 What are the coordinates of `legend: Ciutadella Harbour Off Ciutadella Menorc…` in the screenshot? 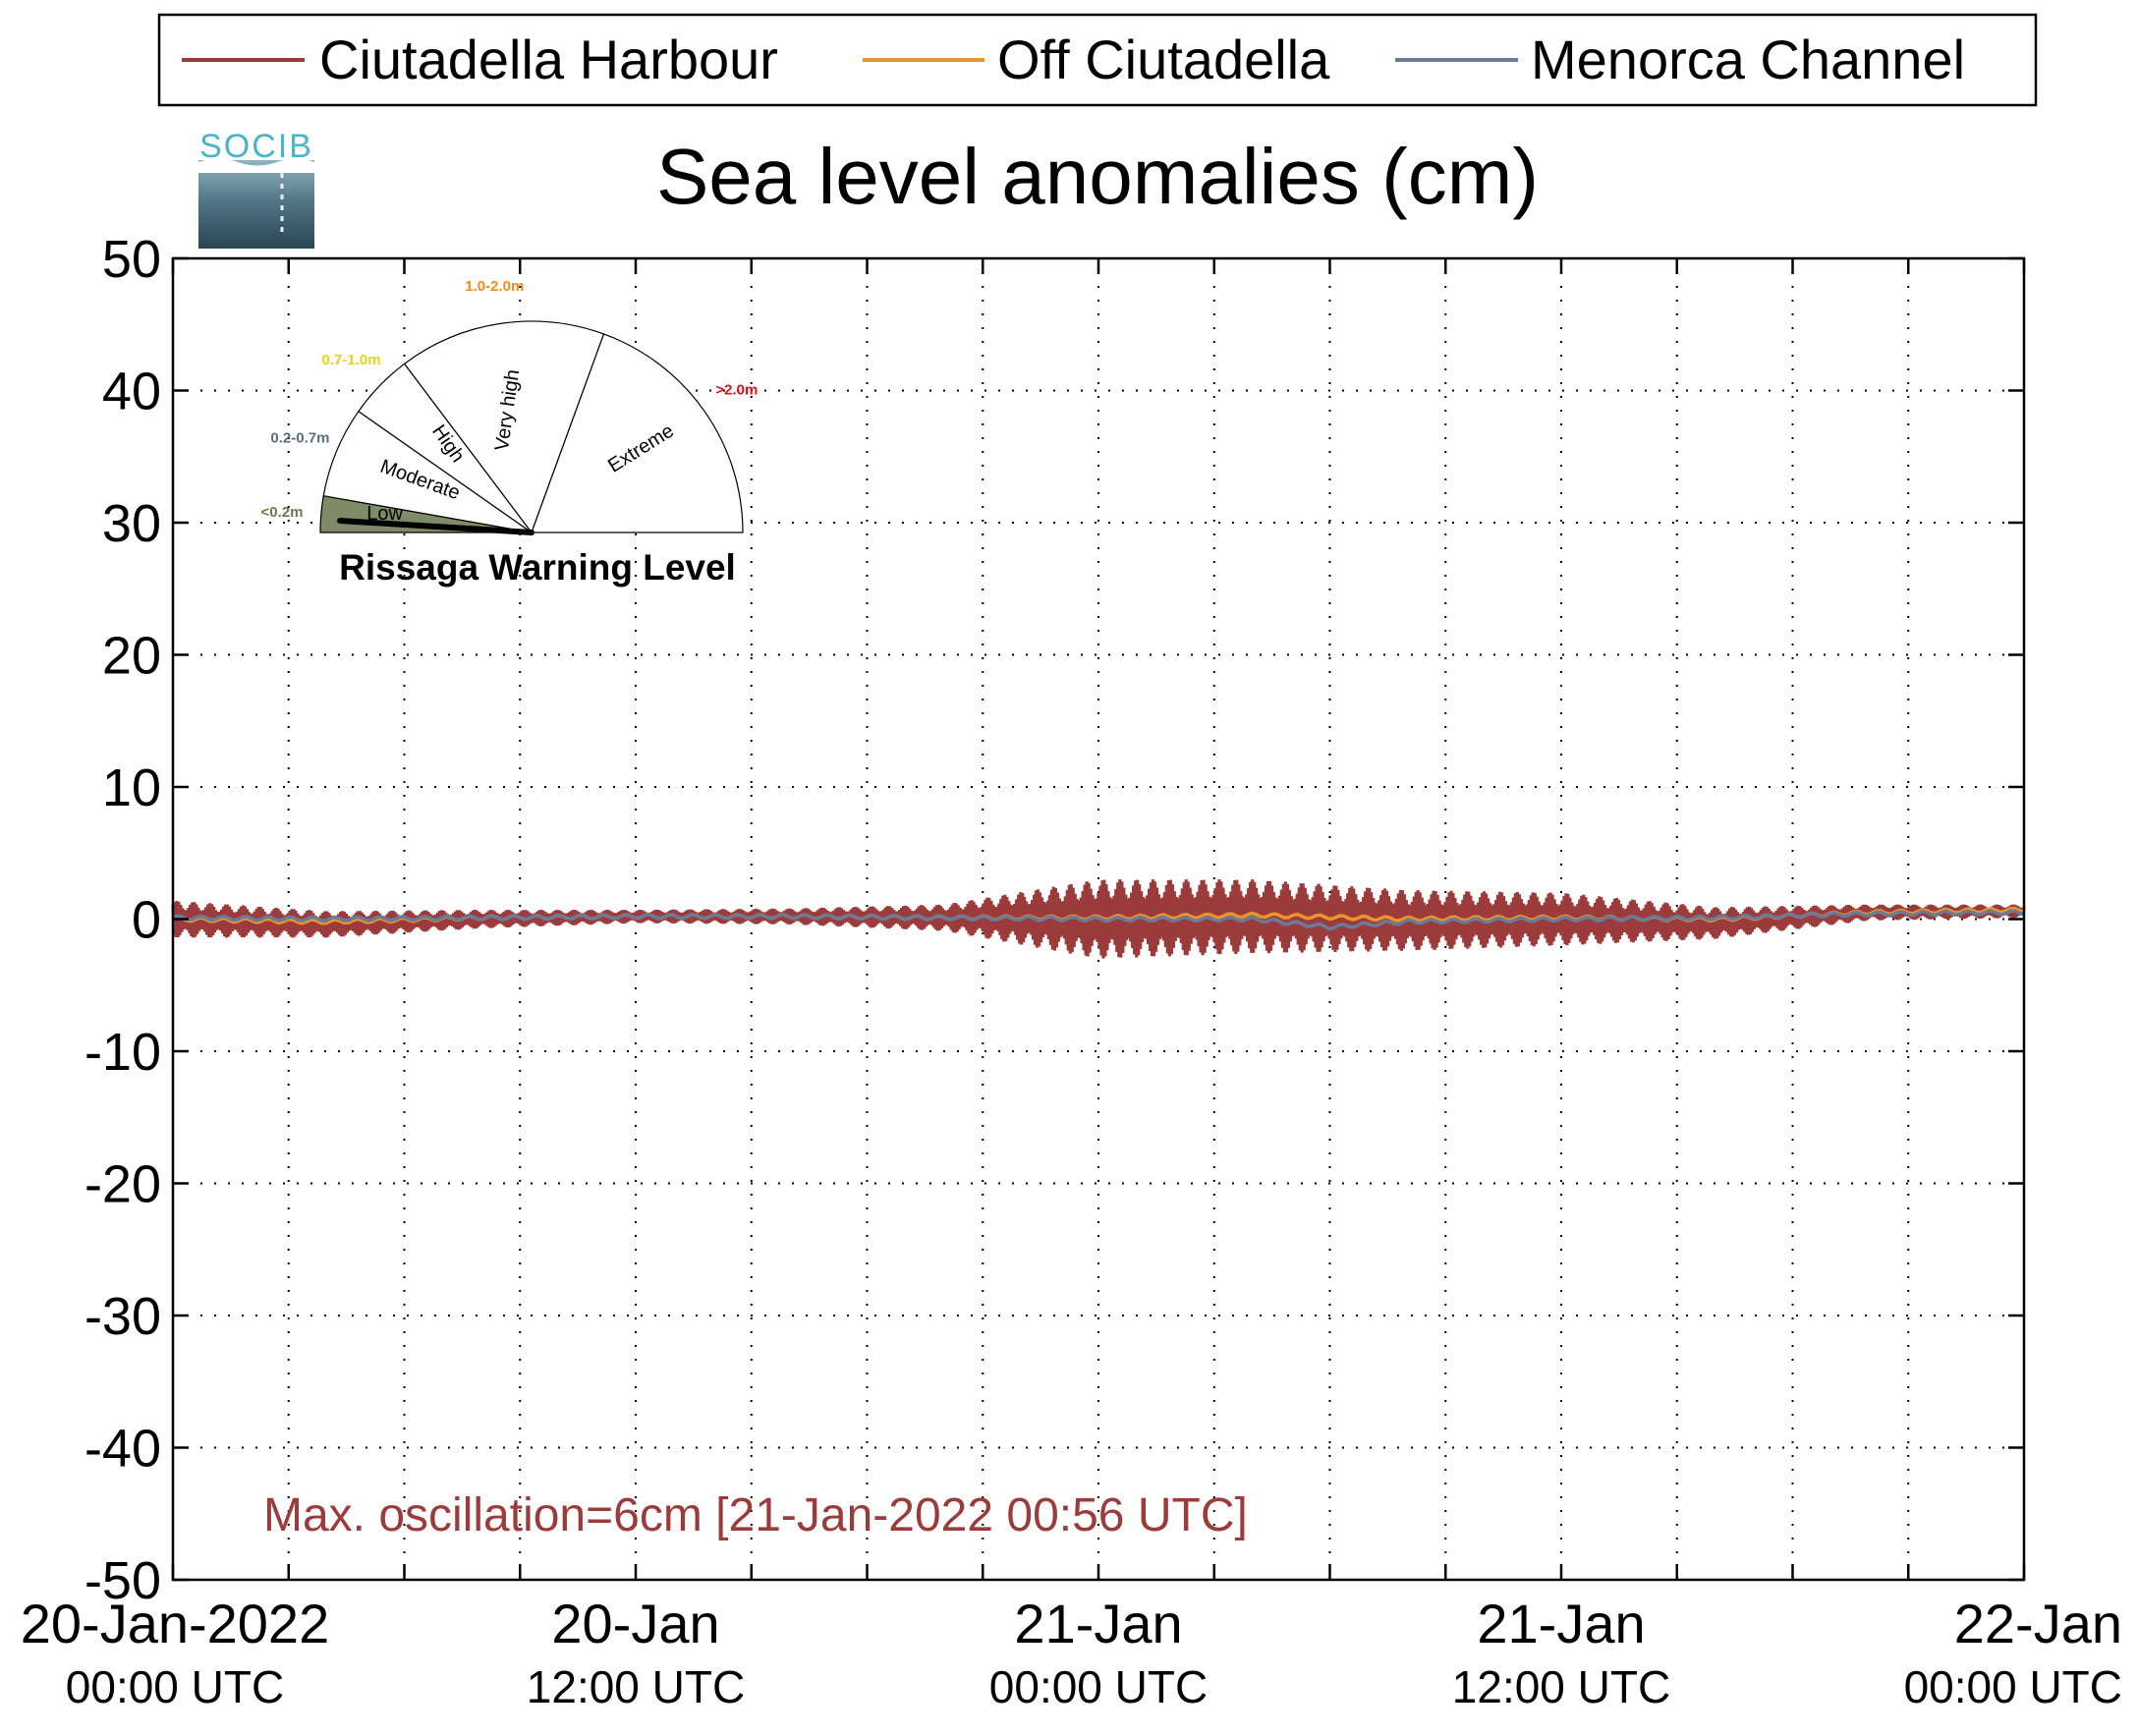 It's located at (1097, 60).